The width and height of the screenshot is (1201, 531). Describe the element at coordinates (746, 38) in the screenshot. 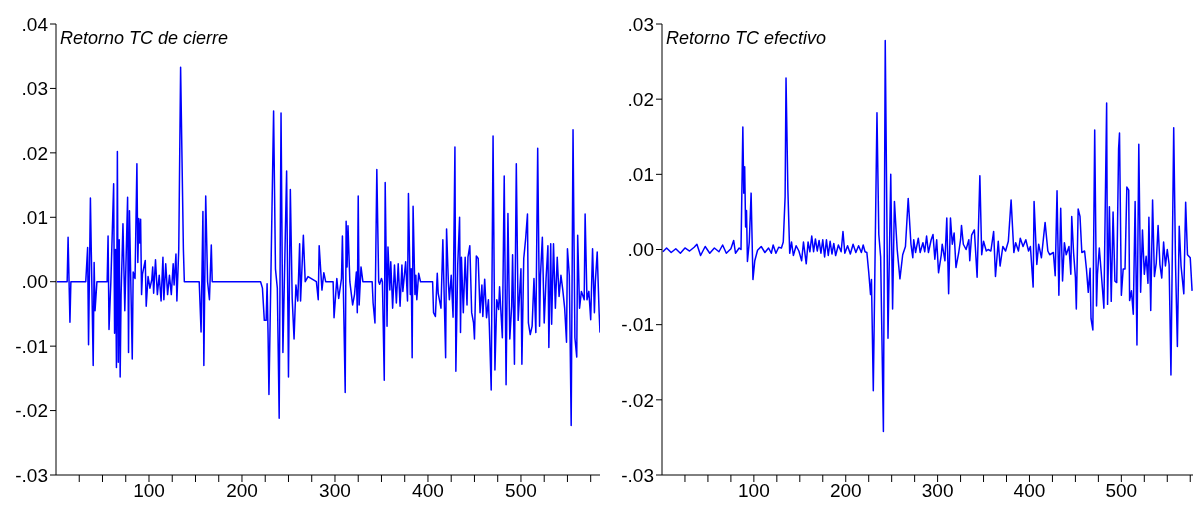

I see `chart-title: Retorno TC efectivo` at that location.